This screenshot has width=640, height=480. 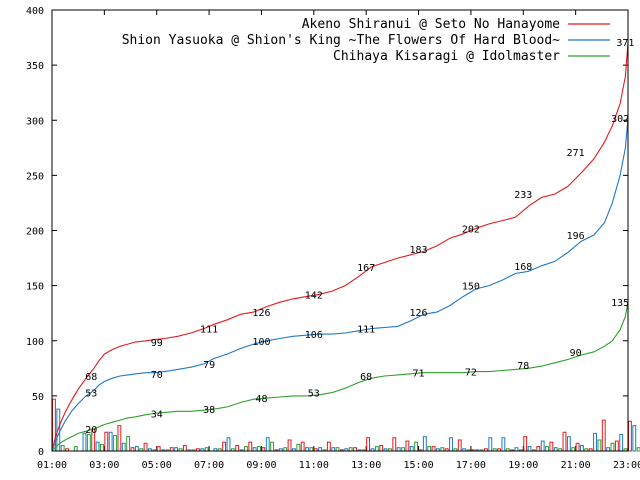 I want to click on data-label: 142, so click(x=314, y=295).